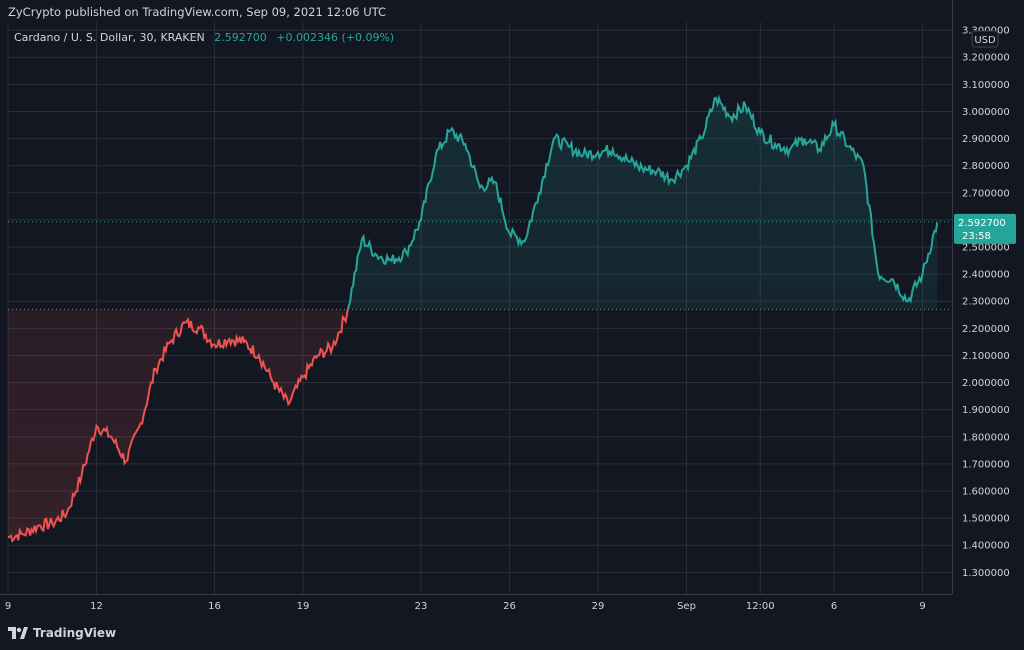 This screenshot has width=1024, height=650. What do you see at coordinates (834, 606) in the screenshot?
I see `x-tick-label: 6` at bounding box center [834, 606].